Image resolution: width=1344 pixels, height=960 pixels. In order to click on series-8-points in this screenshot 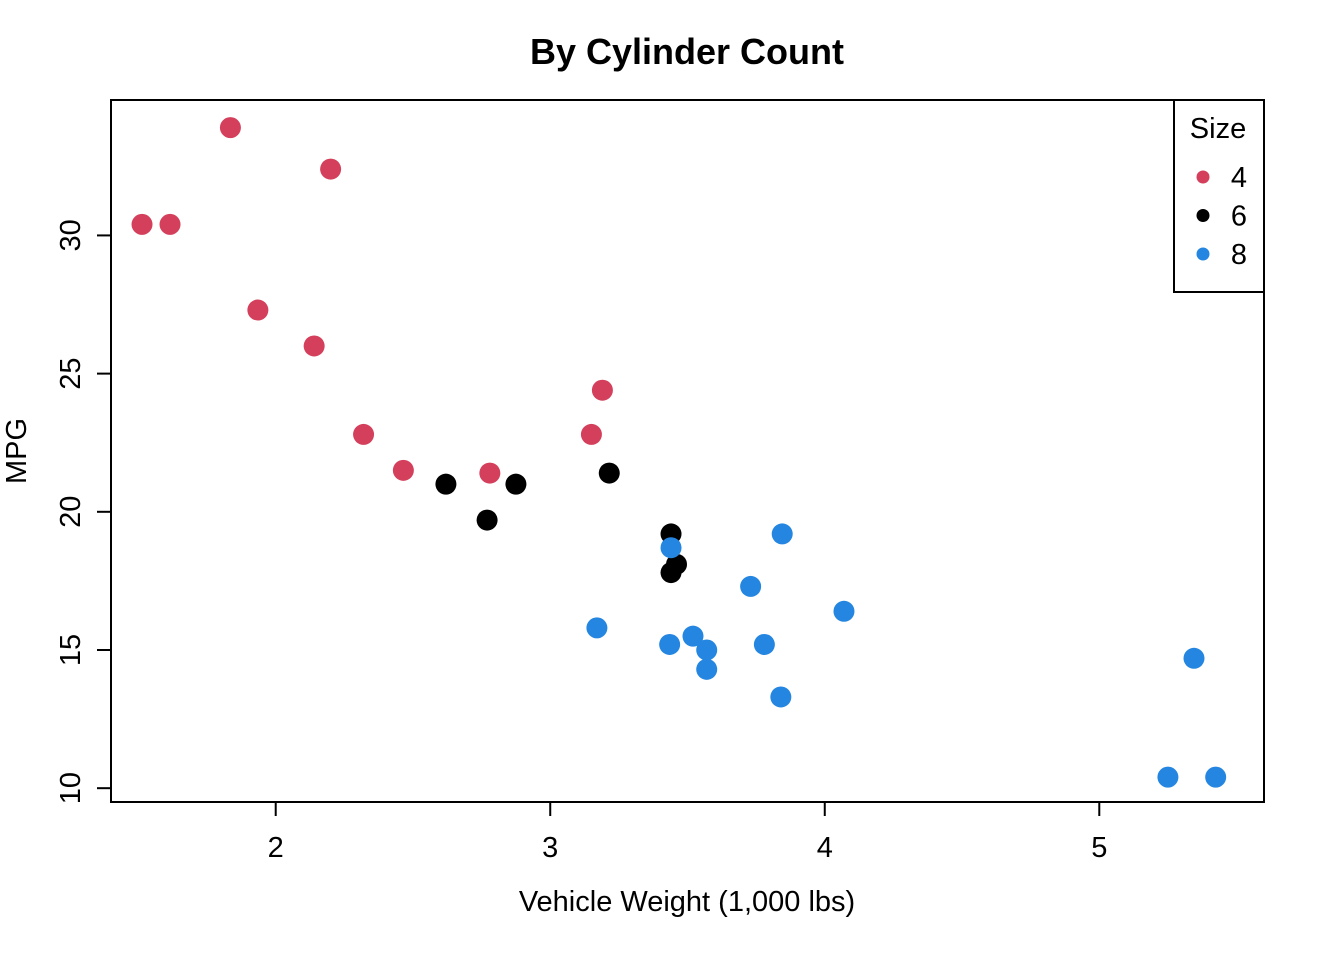, I will do `click(906, 655)`.